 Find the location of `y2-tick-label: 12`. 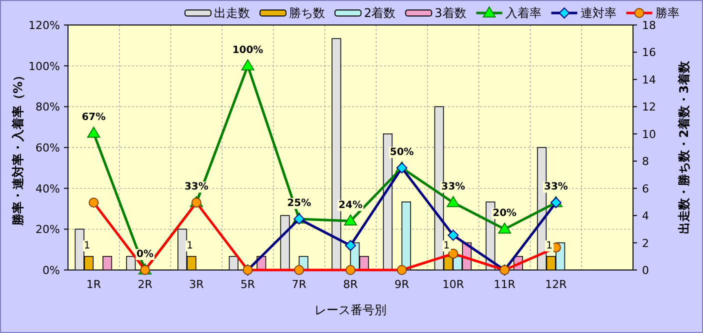

y2-tick-label: 12 is located at coordinates (649, 107).